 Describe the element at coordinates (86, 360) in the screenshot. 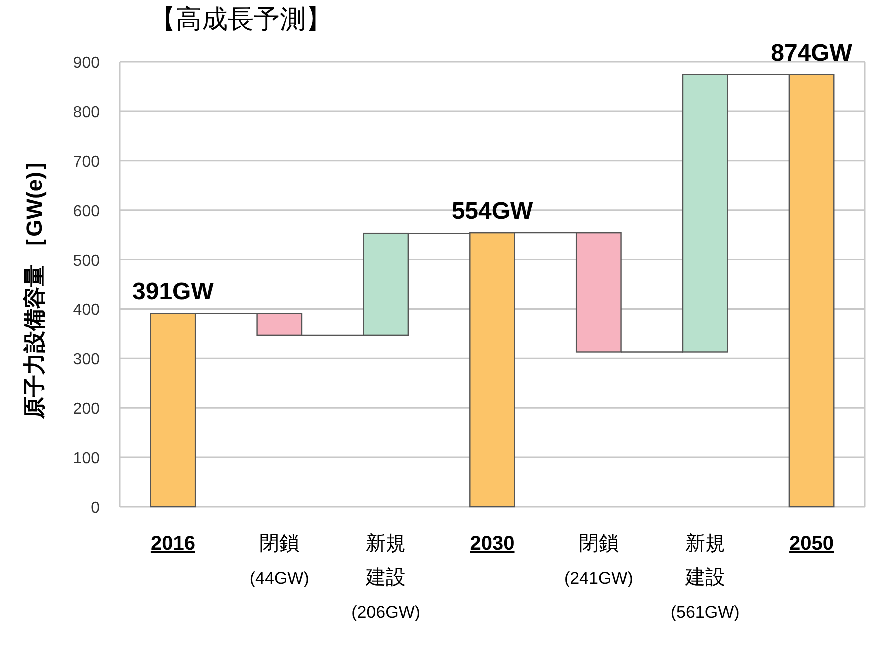

I see `y-tick-label: 300` at that location.